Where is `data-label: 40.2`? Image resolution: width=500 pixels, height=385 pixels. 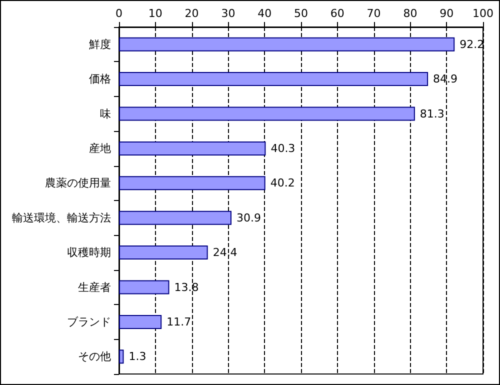
data-label: 40.2 is located at coordinates (282, 183).